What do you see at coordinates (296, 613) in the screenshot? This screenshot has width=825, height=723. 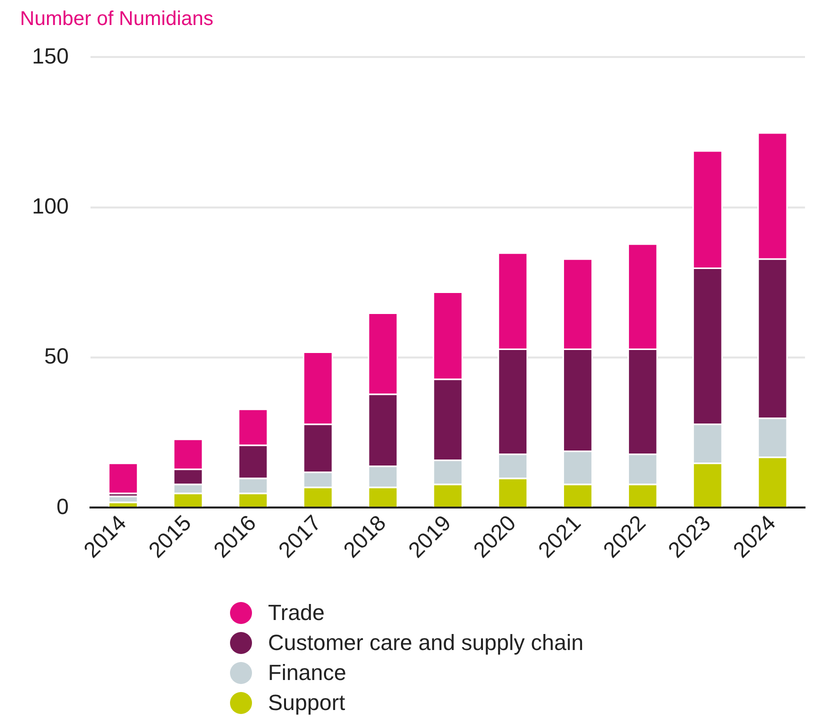 I see `legend-label: Trade` at bounding box center [296, 613].